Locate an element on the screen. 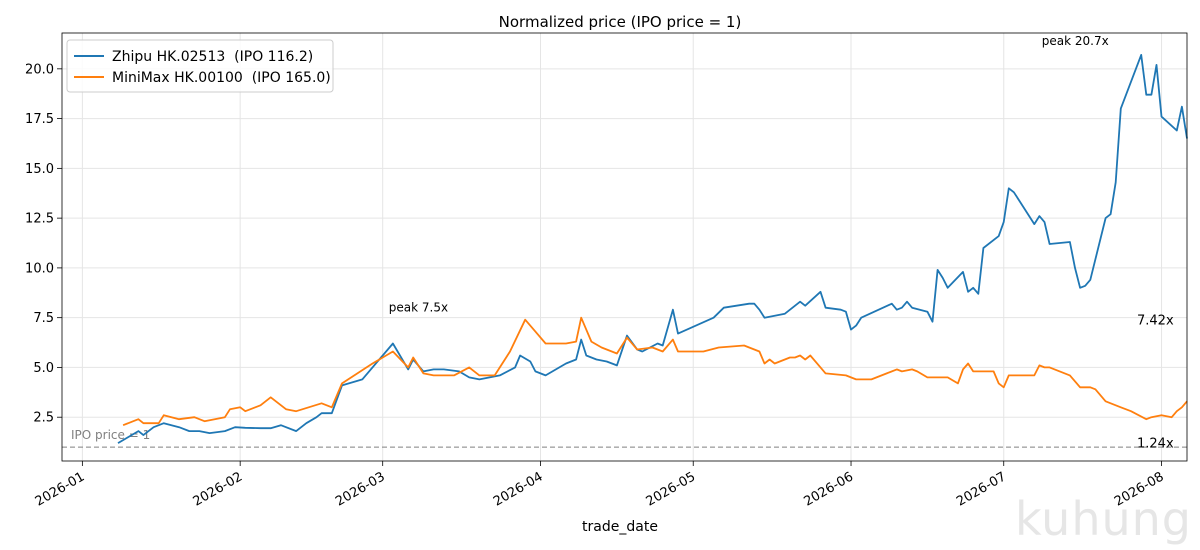 The image size is (1200, 550). x-axis-label: trade_date is located at coordinates (620, 527).